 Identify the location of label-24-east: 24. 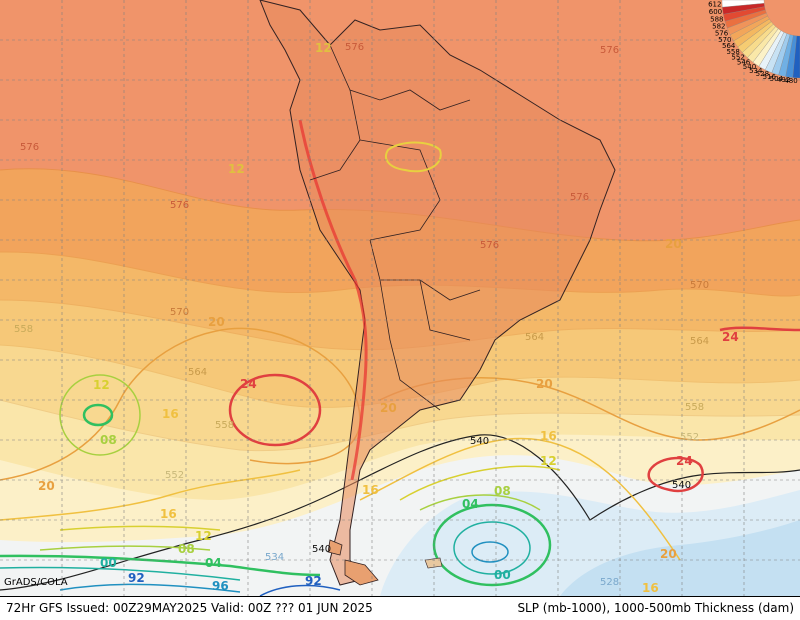
(684, 461).